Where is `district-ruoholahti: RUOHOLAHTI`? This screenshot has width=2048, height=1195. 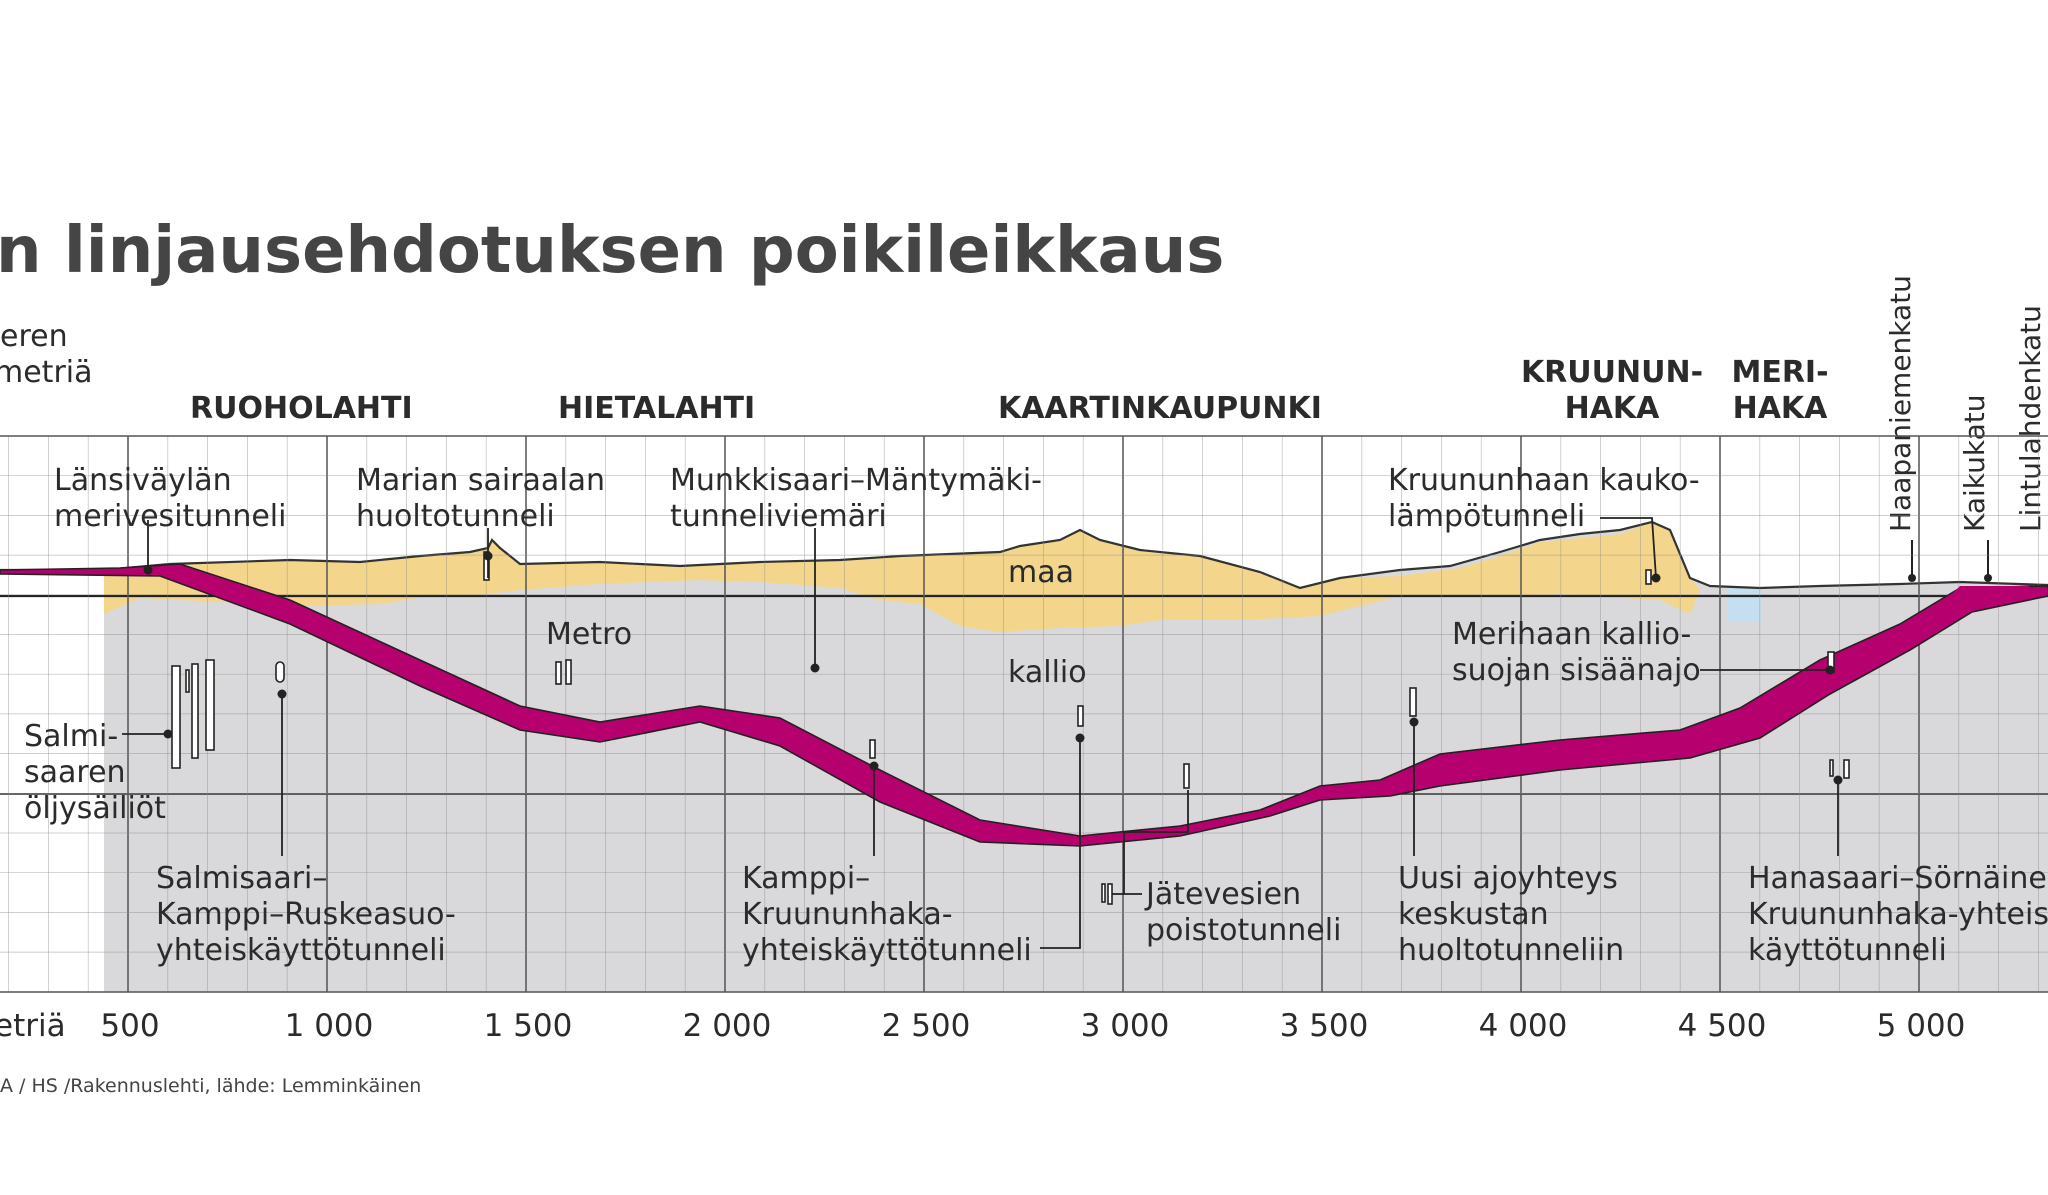
district-ruoholahti: RUOHOLAHTI is located at coordinates (301, 408).